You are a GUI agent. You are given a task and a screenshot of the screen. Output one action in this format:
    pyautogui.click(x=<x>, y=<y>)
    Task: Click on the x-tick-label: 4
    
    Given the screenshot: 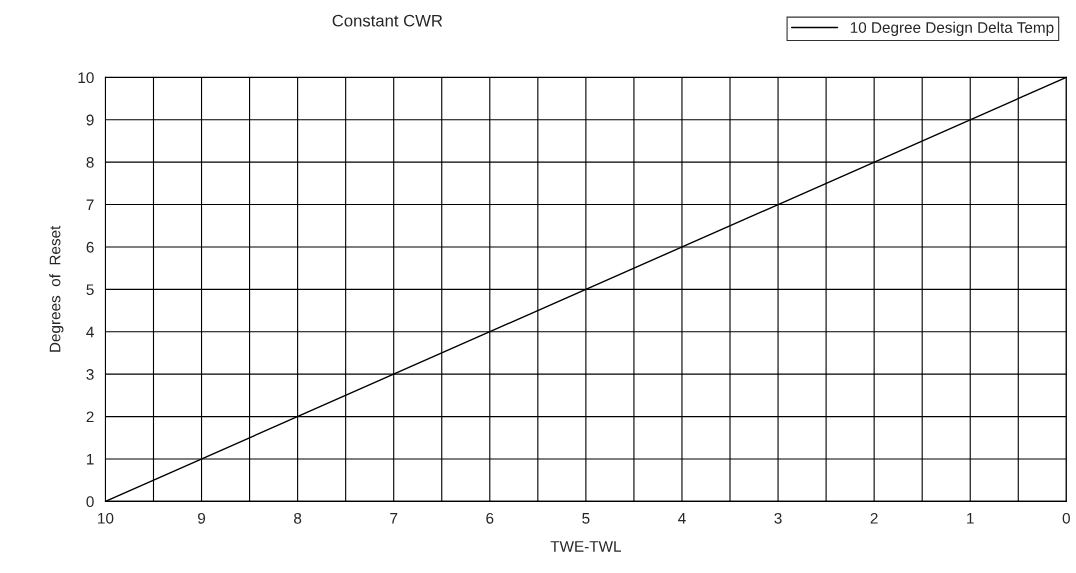 What is the action you would take?
    pyautogui.click(x=682, y=518)
    